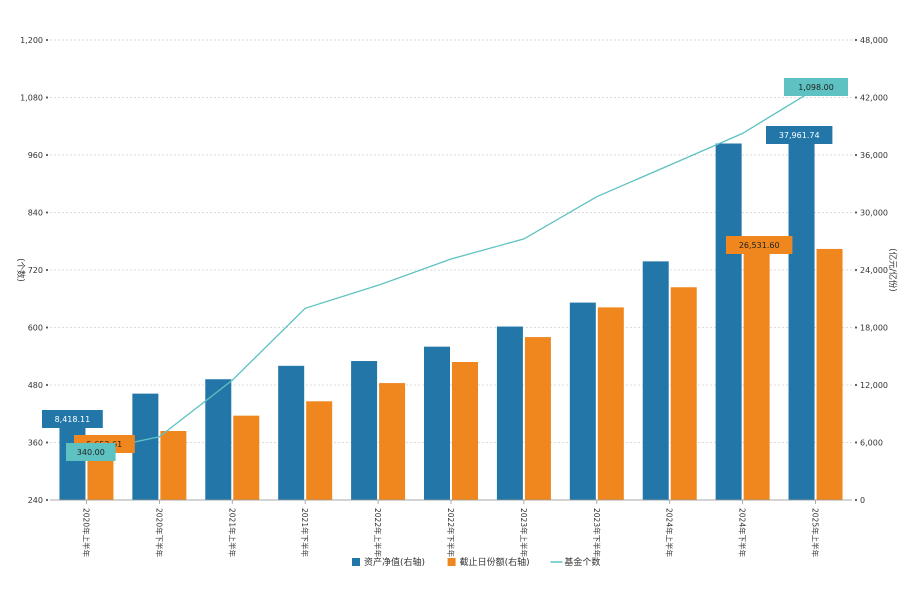  I want to click on left-tick-label: 1,200, so click(31, 40).